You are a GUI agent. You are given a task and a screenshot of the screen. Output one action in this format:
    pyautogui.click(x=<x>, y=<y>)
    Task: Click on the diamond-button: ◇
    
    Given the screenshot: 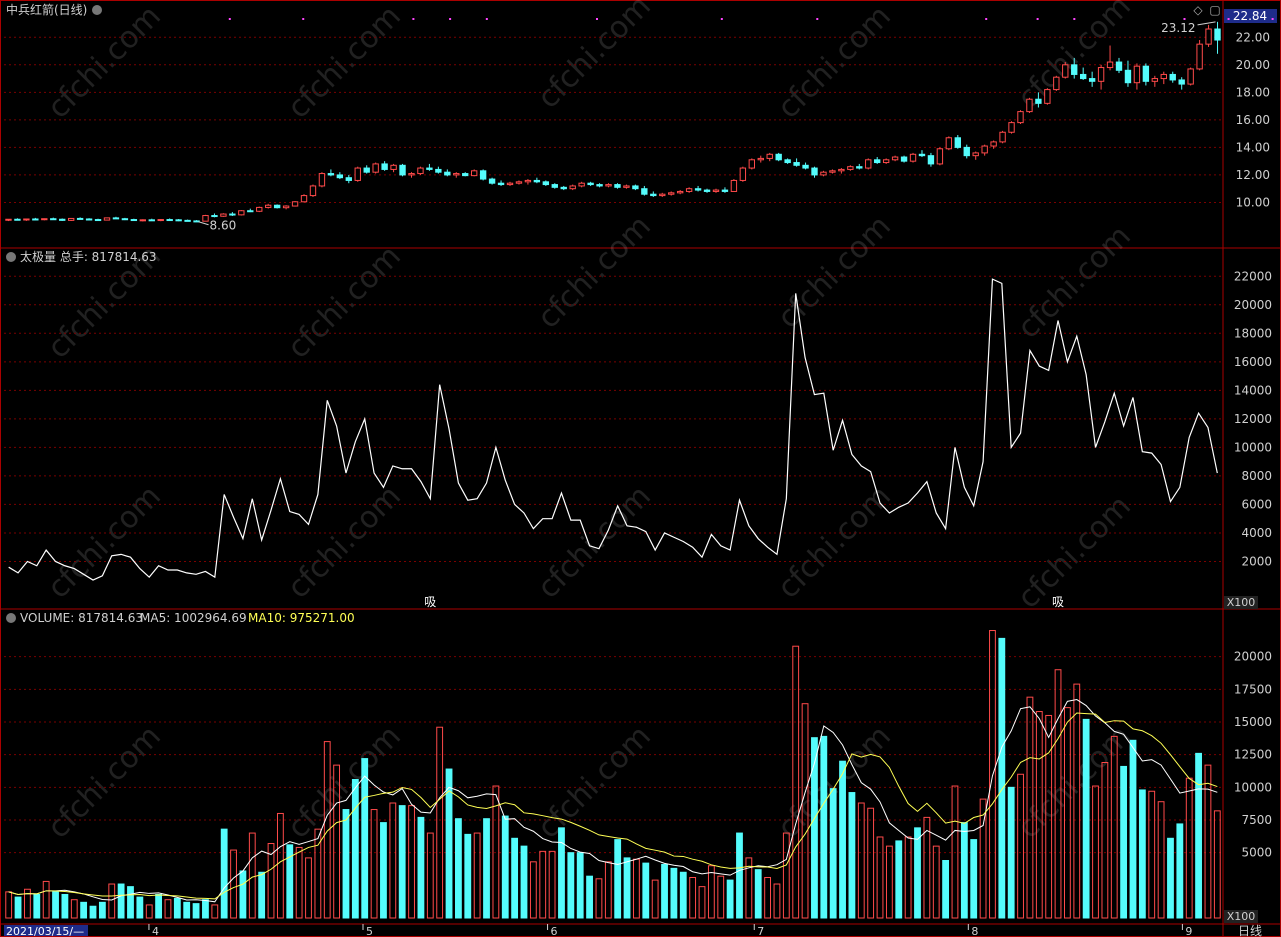 What is the action you would take?
    pyautogui.click(x=1198, y=10)
    